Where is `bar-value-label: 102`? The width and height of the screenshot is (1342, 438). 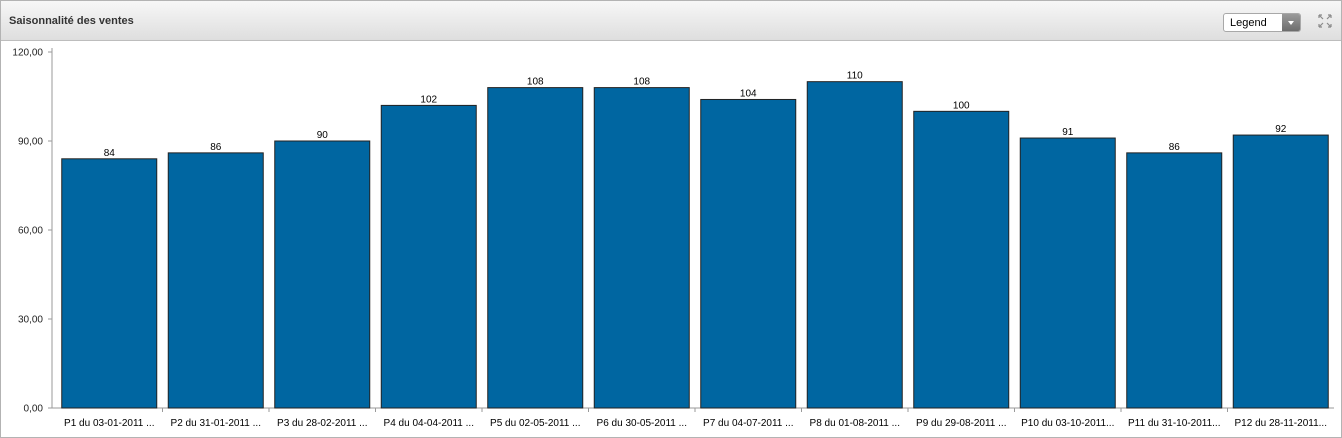
bar-value-label: 102 is located at coordinates (428, 99).